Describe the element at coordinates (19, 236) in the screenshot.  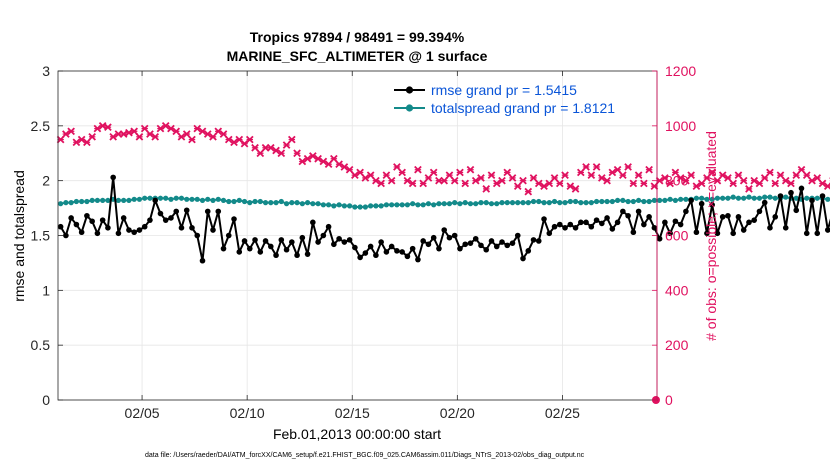
I see `left-axis-label: rmse and totalspread` at that location.